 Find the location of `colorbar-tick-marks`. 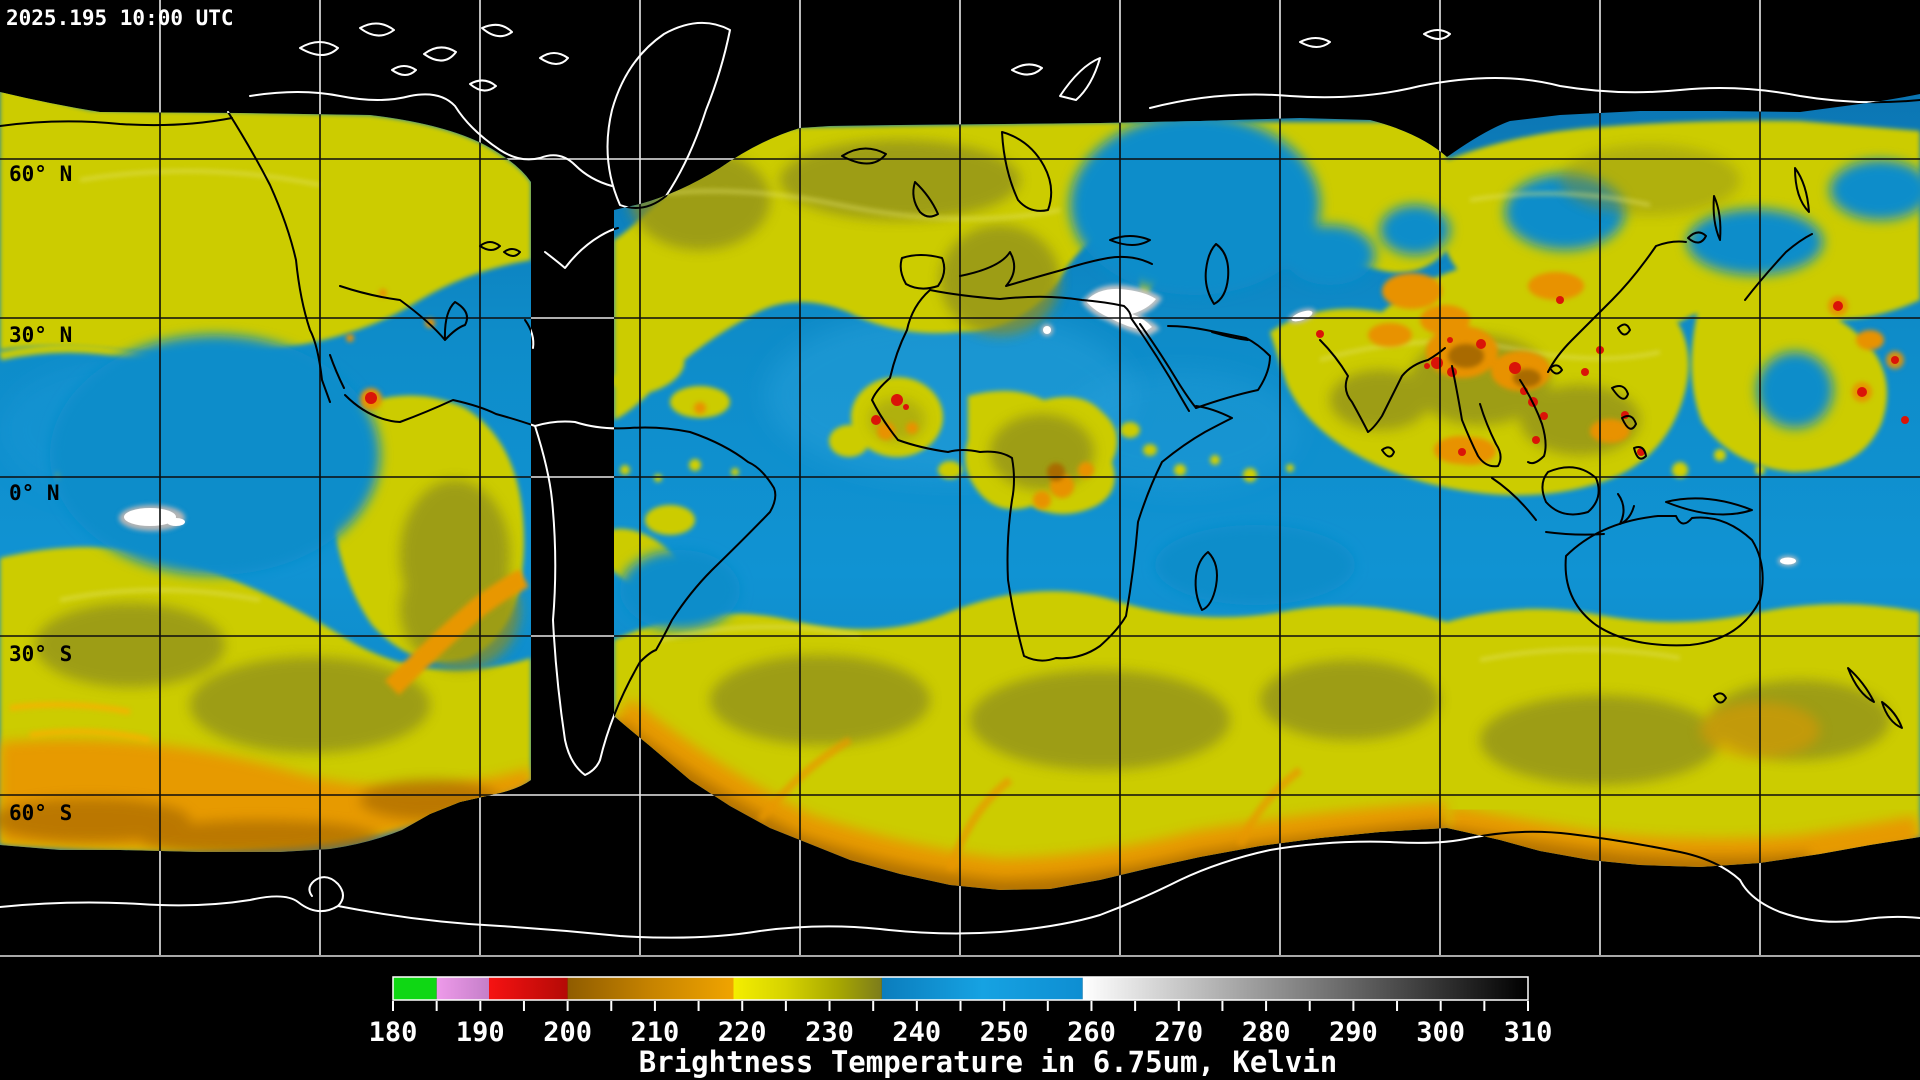

colorbar-tick-marks is located at coordinates (960, 1006).